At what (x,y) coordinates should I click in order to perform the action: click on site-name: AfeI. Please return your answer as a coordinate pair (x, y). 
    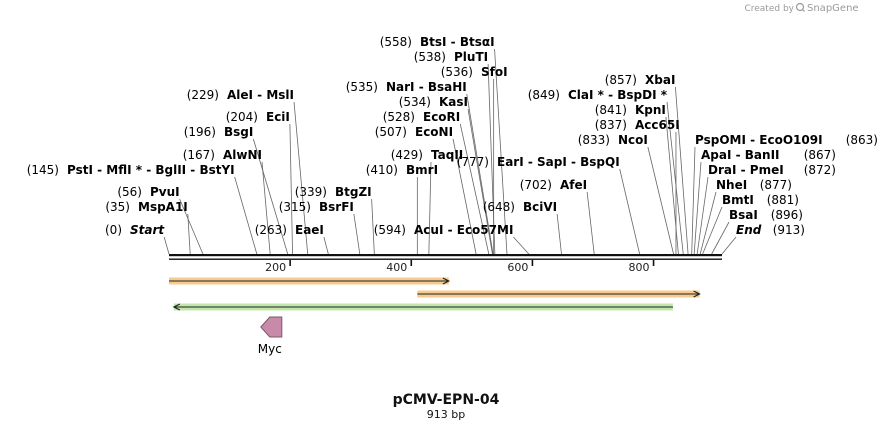
    Looking at the image, I should click on (573, 185).